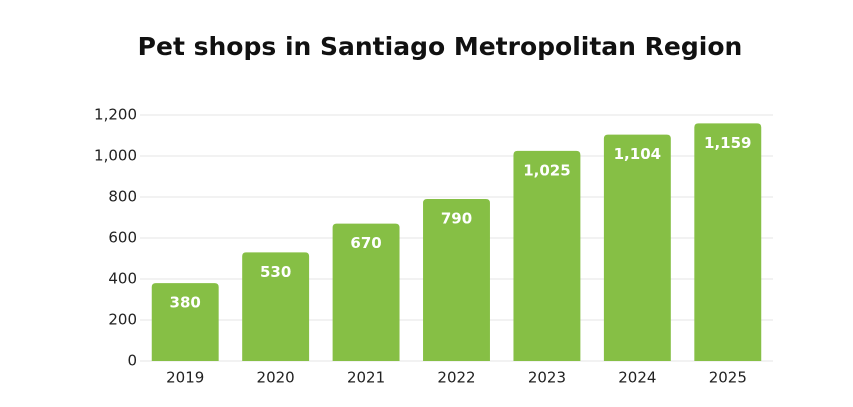 The height and width of the screenshot is (407, 853). Describe the element at coordinates (122, 320) in the screenshot. I see `y-tick-label: 200` at that location.